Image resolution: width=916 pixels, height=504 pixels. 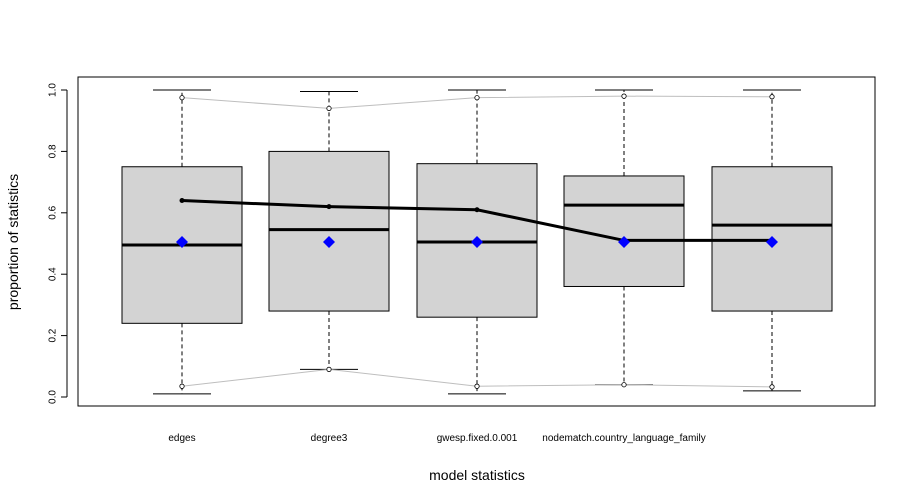 What do you see at coordinates (53, 397) in the screenshot?
I see `y-tick-label: 0.0` at bounding box center [53, 397].